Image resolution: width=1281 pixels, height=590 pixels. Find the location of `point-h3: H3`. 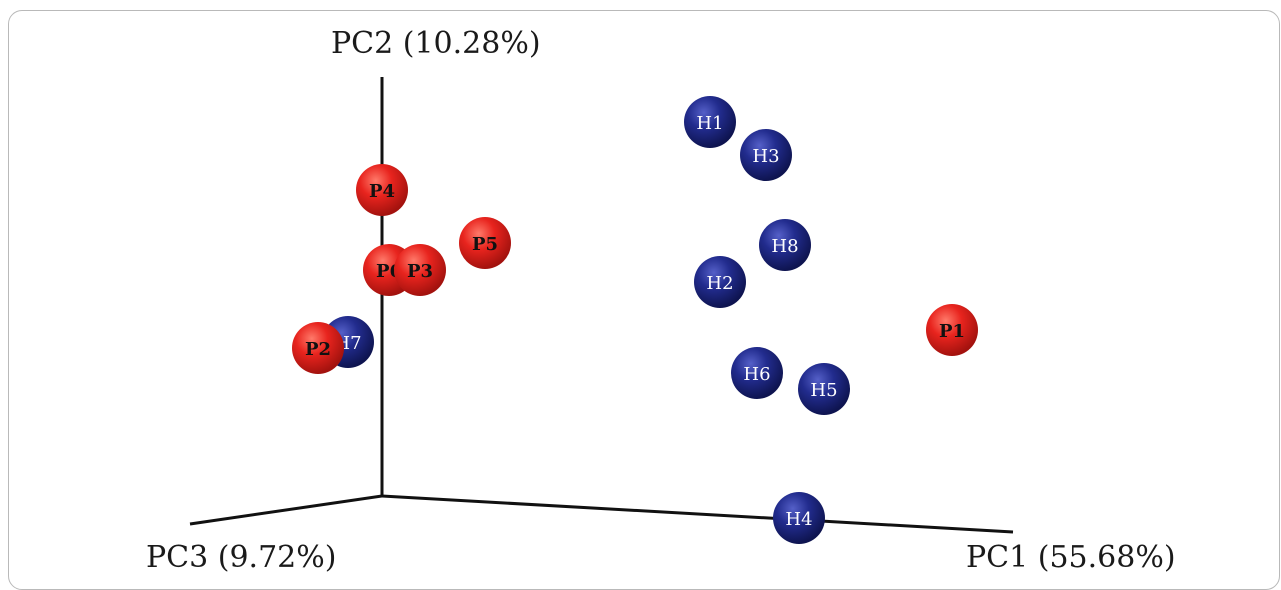

point-h3: H3 is located at coordinates (766, 155).